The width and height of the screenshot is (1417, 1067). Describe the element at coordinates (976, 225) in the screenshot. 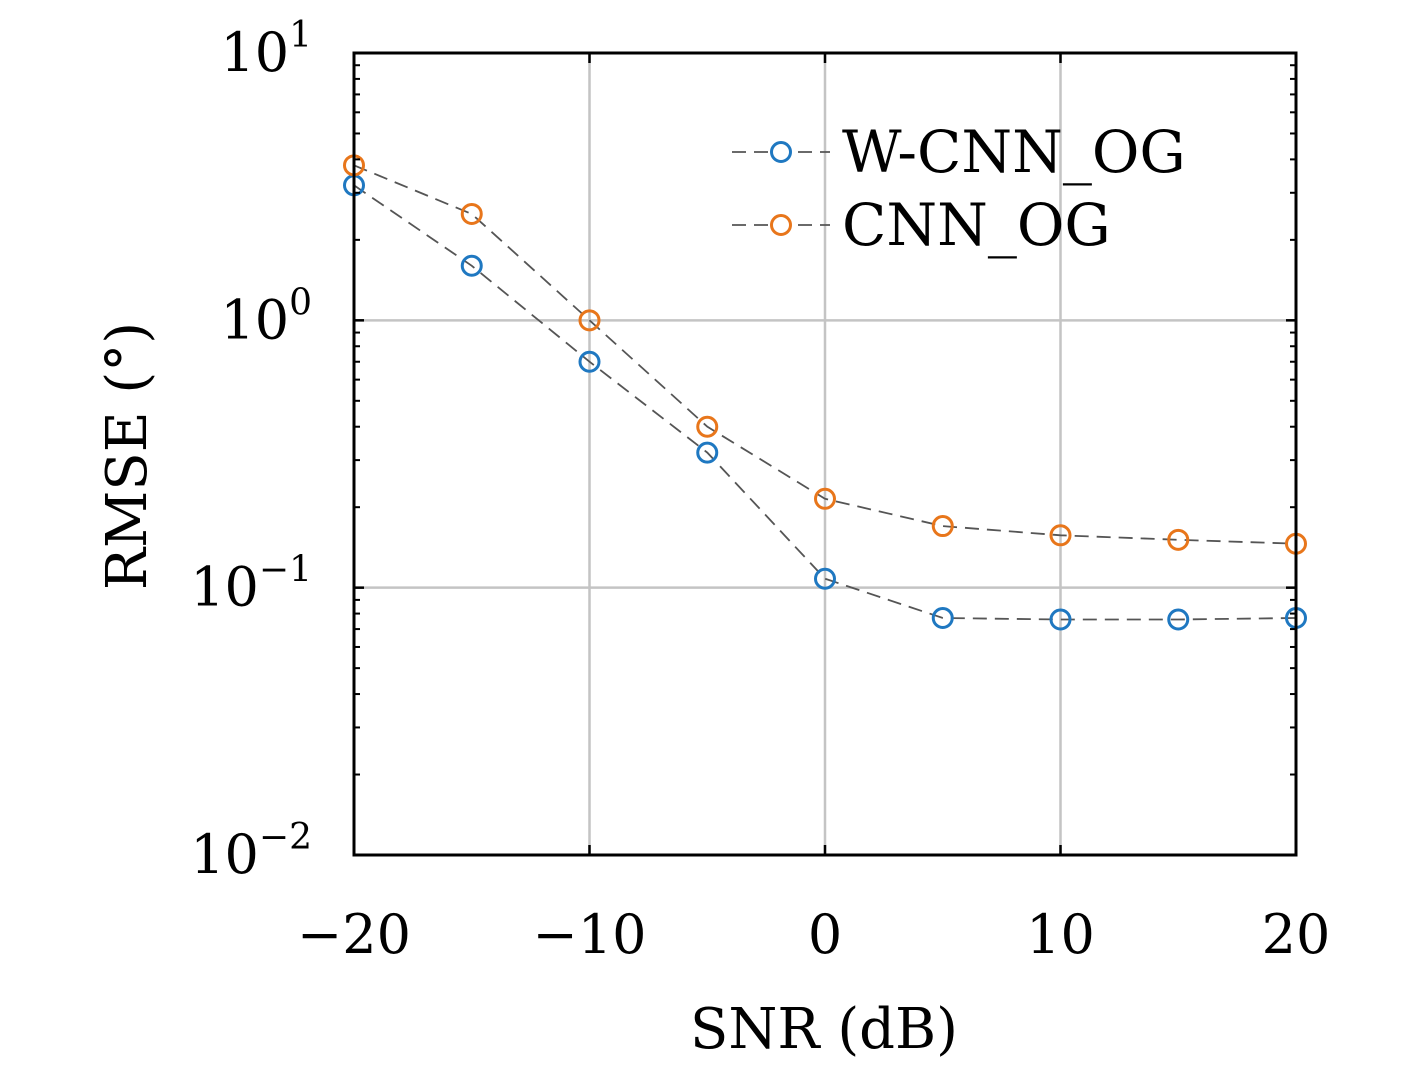

I see `legend-label-1: CNN_OG` at that location.